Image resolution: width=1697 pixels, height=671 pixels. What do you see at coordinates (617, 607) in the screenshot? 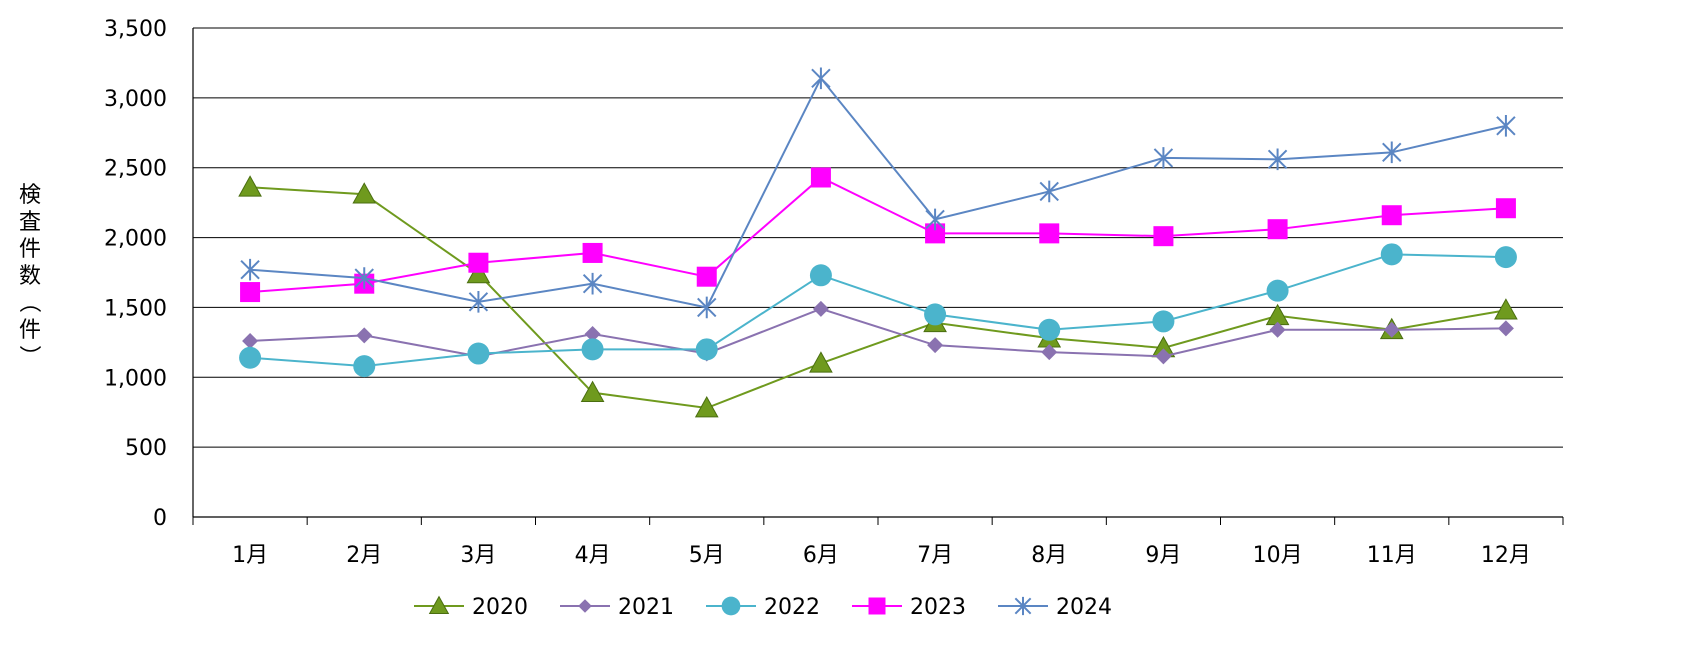
I see `legend-item-2021: 2021` at bounding box center [617, 607].